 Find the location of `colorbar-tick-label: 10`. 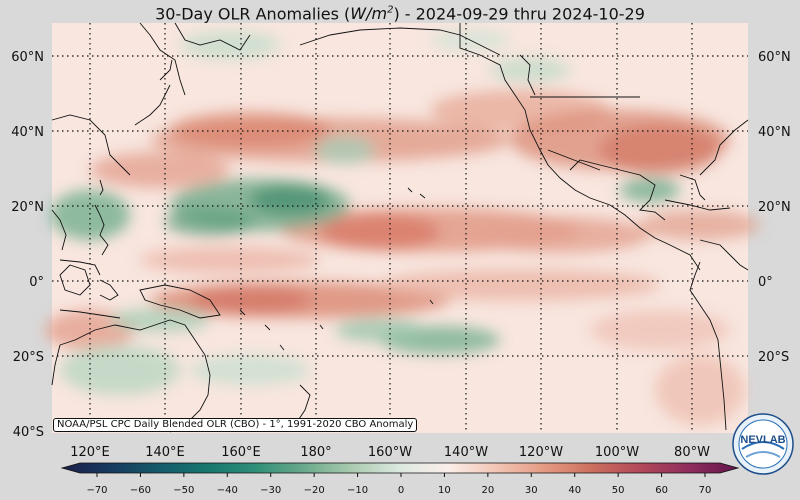

colorbar-tick-label: 10 is located at coordinates (444, 490).